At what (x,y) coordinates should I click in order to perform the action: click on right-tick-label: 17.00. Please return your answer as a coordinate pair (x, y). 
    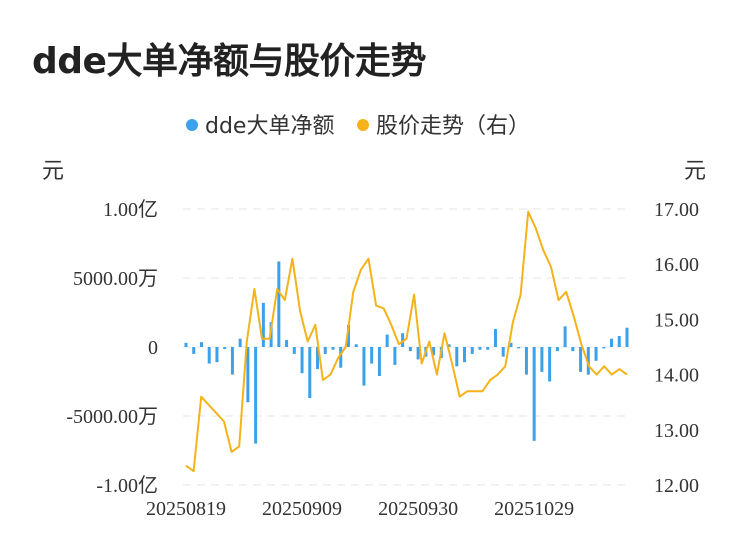
    Looking at the image, I should click on (676, 210).